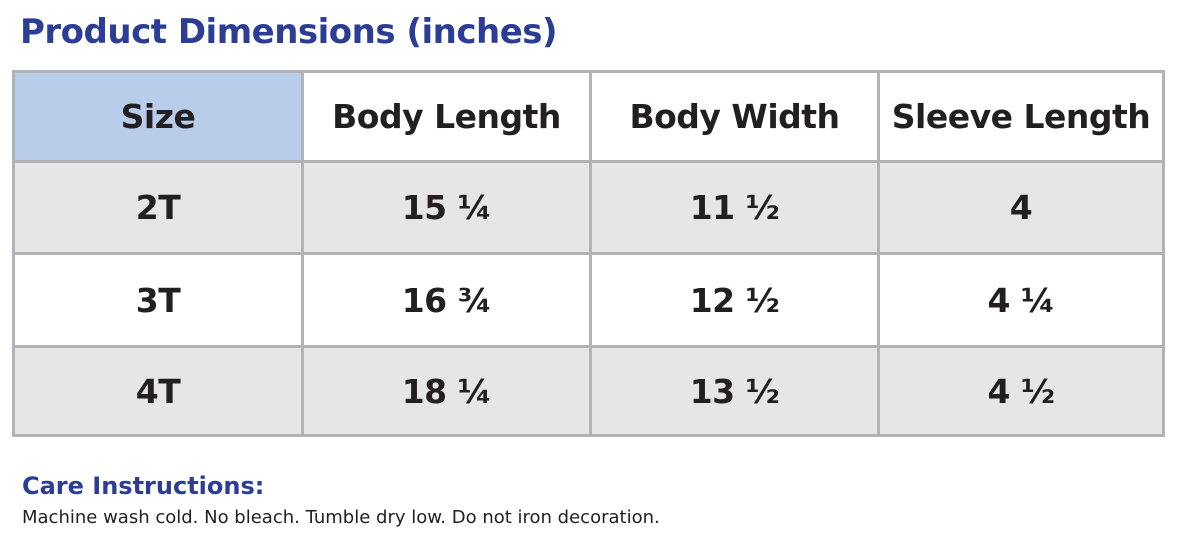  What do you see at coordinates (143, 486) in the screenshot?
I see `care-heading: Care Instructions:` at bounding box center [143, 486].